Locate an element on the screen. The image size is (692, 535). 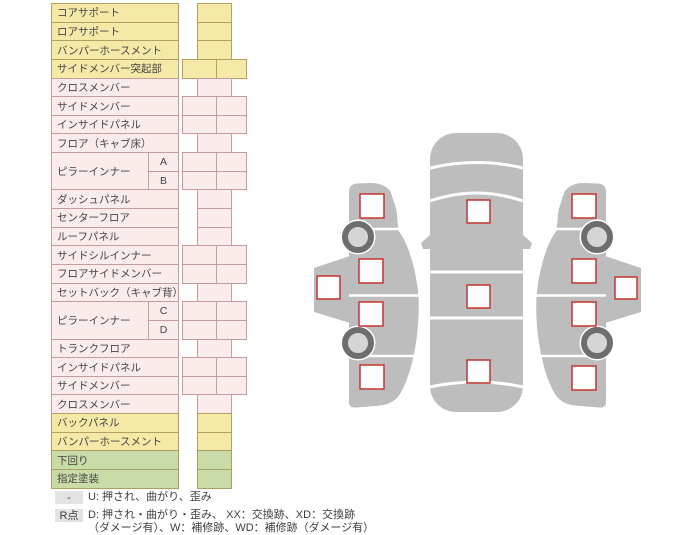
row-label: バックパネル is located at coordinates (115, 423).